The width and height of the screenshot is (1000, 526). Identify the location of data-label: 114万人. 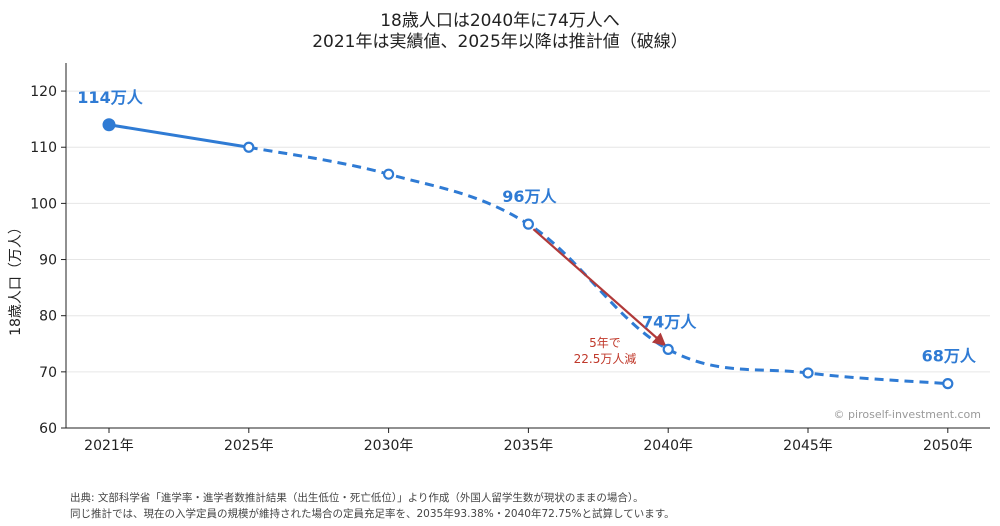
(110, 97).